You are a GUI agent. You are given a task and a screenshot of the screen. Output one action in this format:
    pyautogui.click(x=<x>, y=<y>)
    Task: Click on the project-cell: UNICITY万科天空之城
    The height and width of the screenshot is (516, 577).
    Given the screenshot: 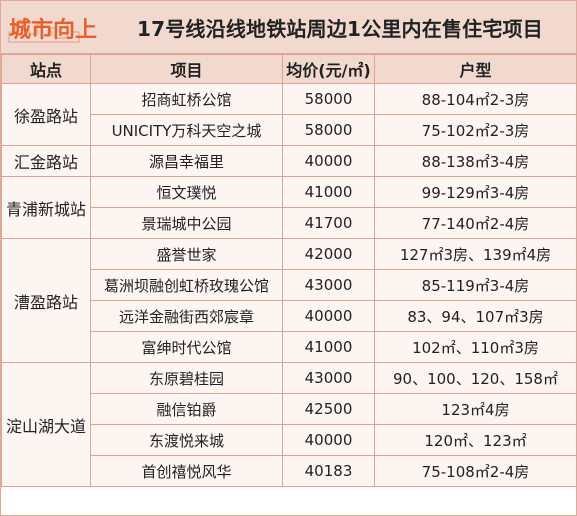 What is the action you would take?
    pyautogui.click(x=186, y=130)
    